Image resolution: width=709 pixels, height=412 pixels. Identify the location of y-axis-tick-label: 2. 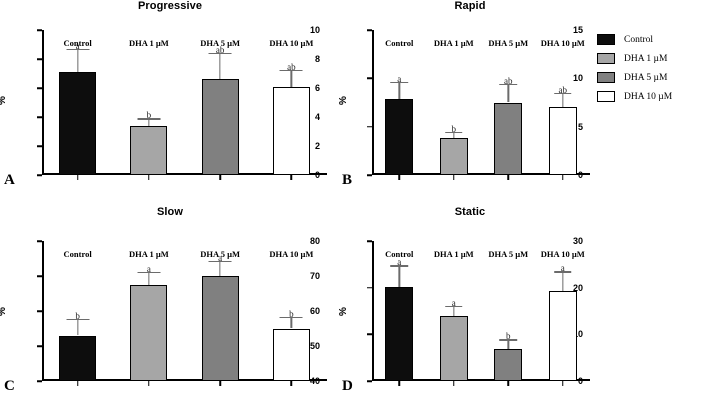
(317, 146).